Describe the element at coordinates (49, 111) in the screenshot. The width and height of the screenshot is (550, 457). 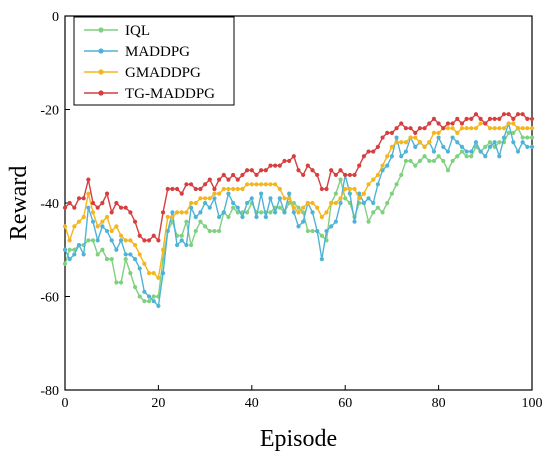
I see `y-tick-label: -20` at that location.